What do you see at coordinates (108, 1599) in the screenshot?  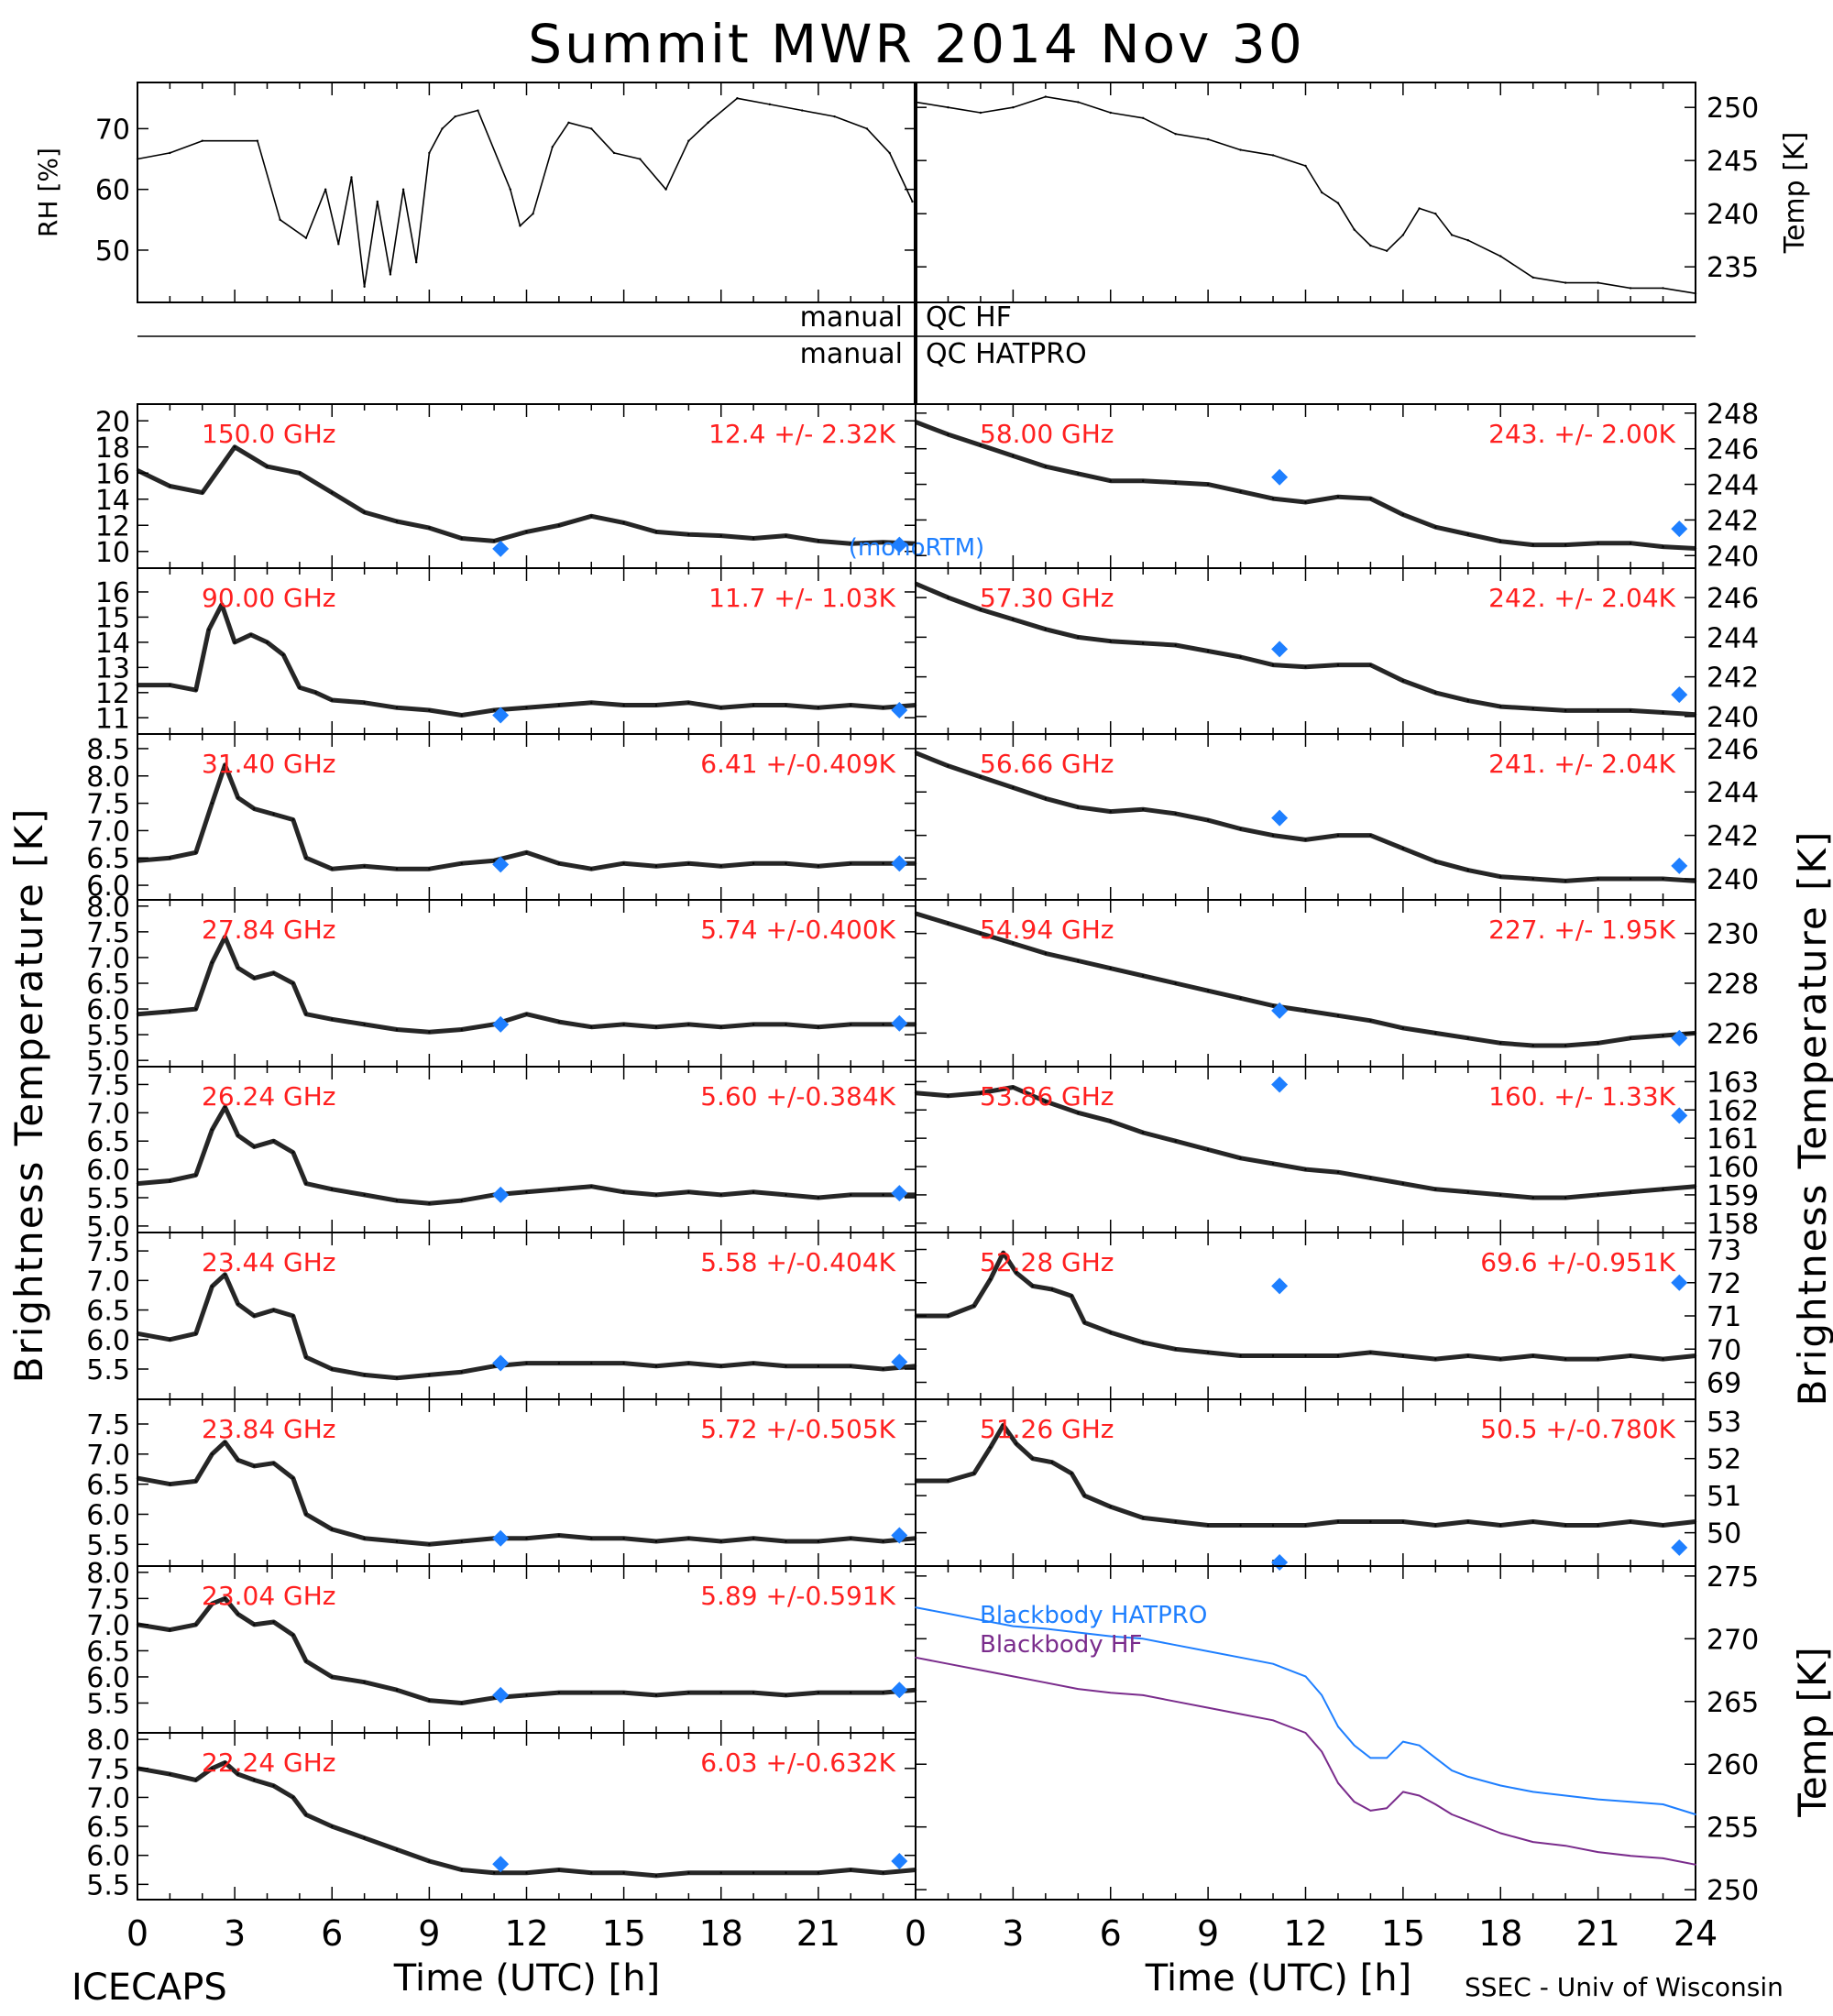 I see `y-tick-label: 7.5` at bounding box center [108, 1599].